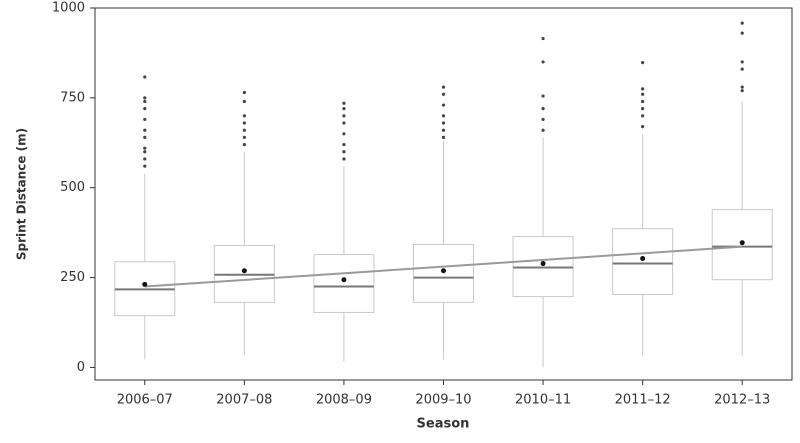 The width and height of the screenshot is (800, 443). Describe the element at coordinates (344, 400) in the screenshot. I see `x-tick-label: 2008–09` at that location.